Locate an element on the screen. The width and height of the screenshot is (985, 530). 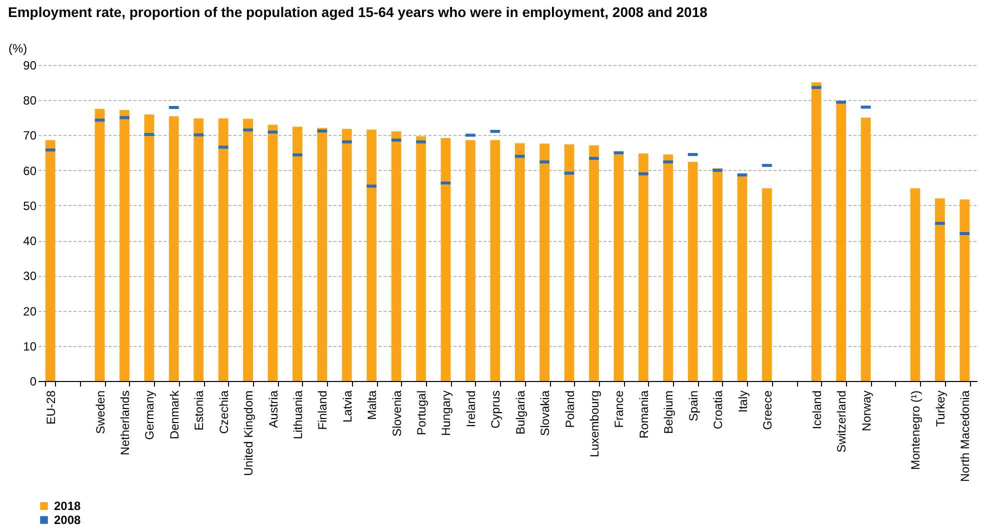
x-tick-label: Croatia is located at coordinates (718, 410).